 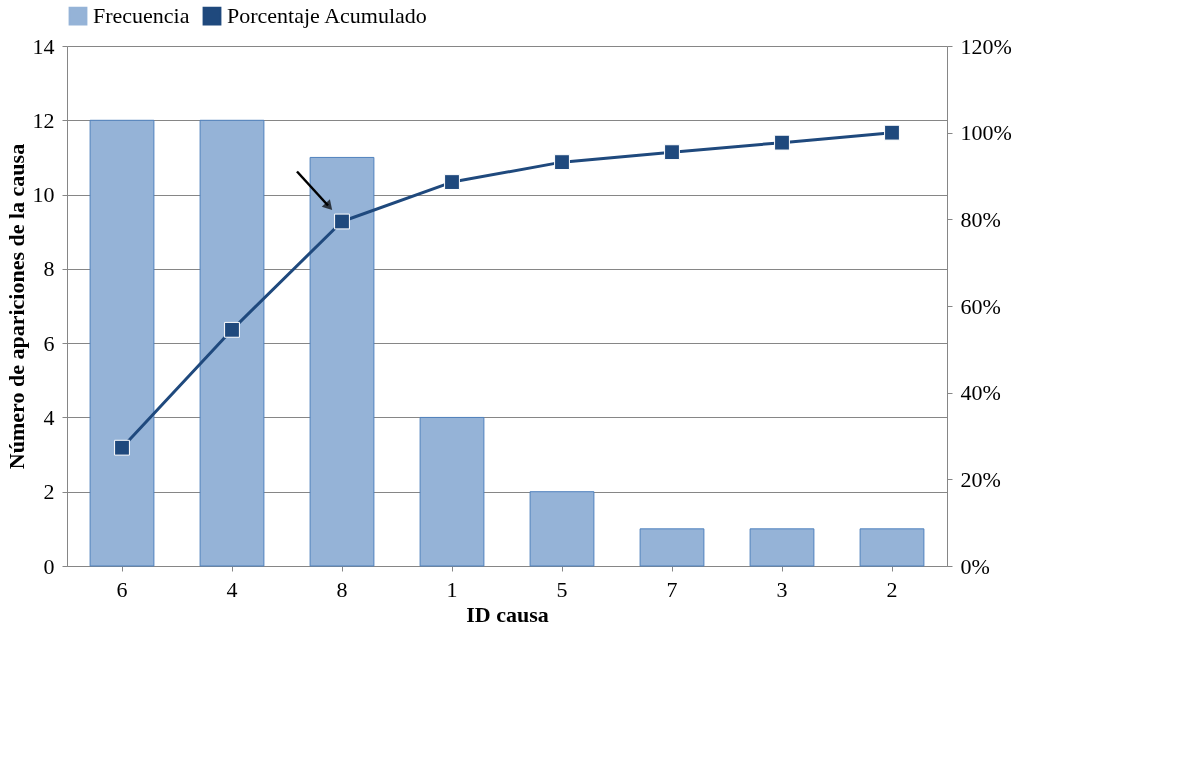 What do you see at coordinates (975, 566) in the screenshot?
I see `y2-tick-label: 0%` at bounding box center [975, 566].